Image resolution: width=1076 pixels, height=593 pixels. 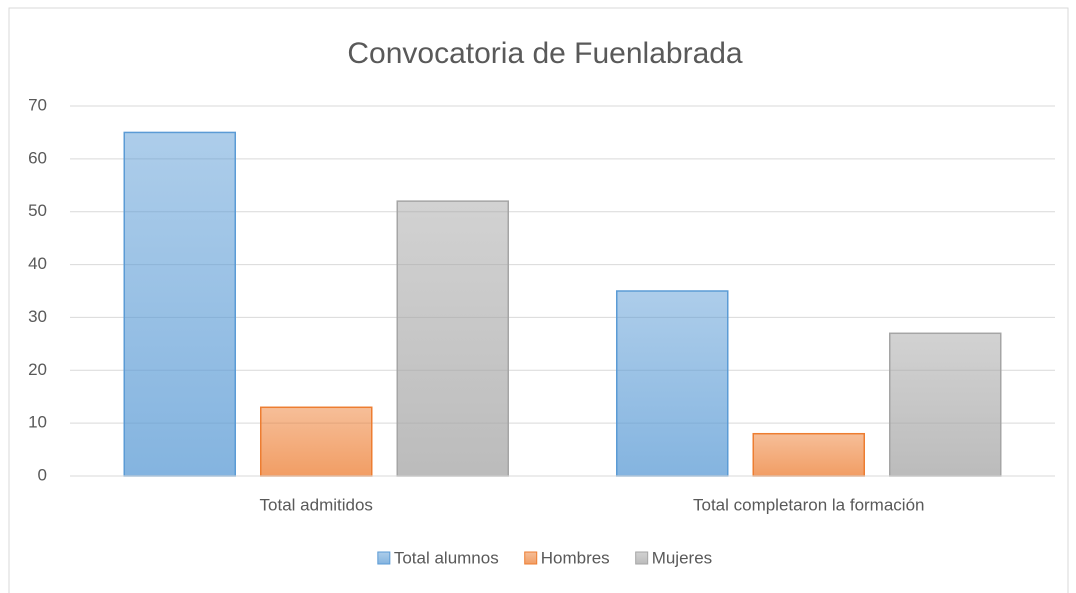 What do you see at coordinates (37, 157) in the screenshot?
I see `y-tick-label: 60` at bounding box center [37, 157].